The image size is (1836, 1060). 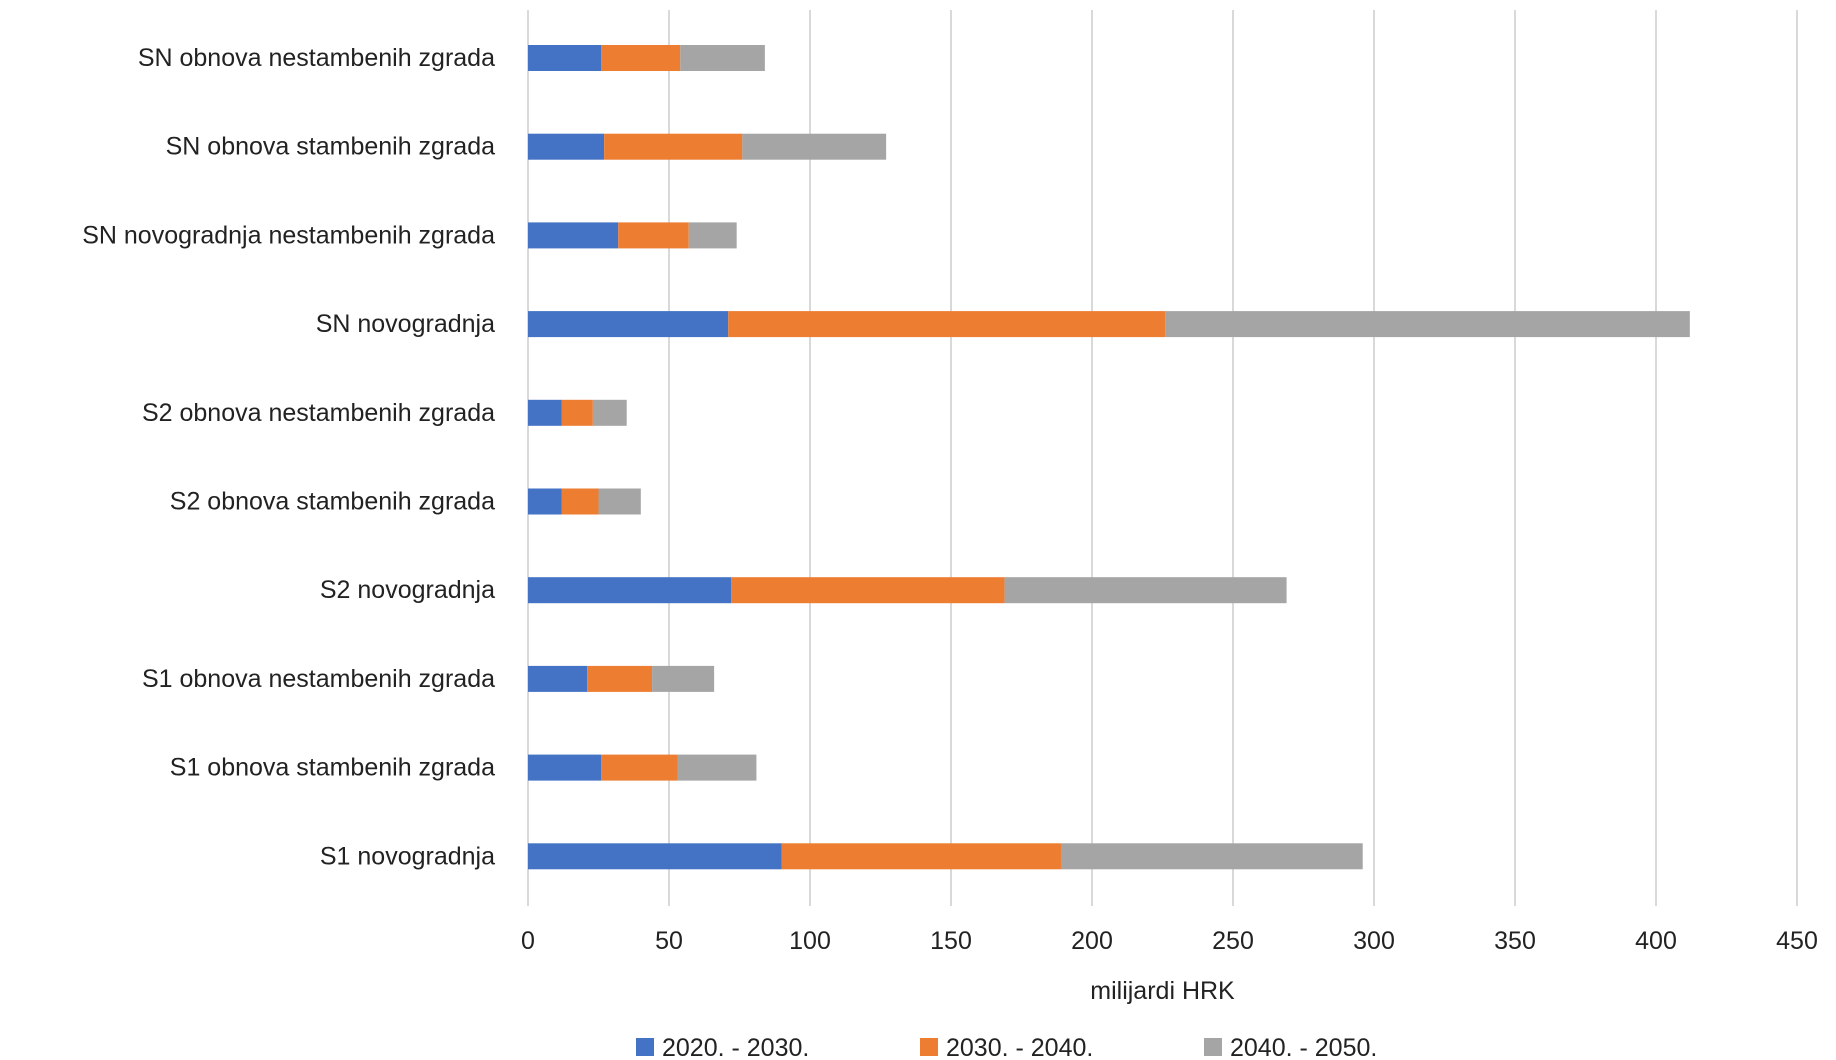 I want to click on x-tick-label: 450, so click(x=1797, y=941).